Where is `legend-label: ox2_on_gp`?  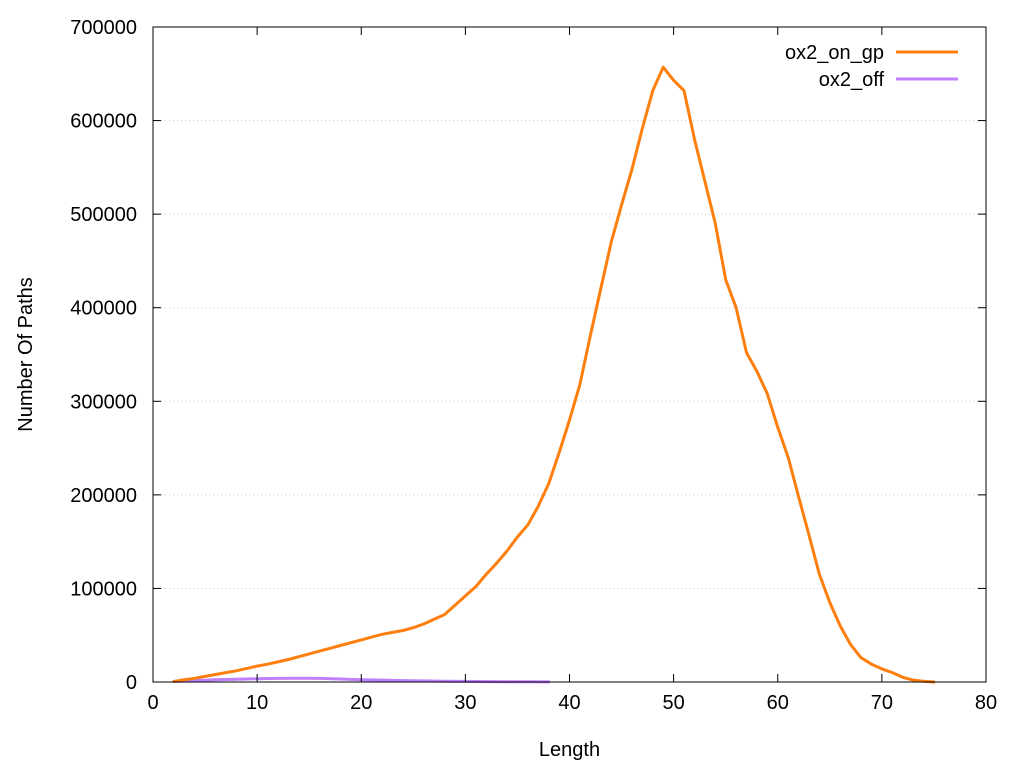 legend-label: ox2_on_gp is located at coordinates (834, 53).